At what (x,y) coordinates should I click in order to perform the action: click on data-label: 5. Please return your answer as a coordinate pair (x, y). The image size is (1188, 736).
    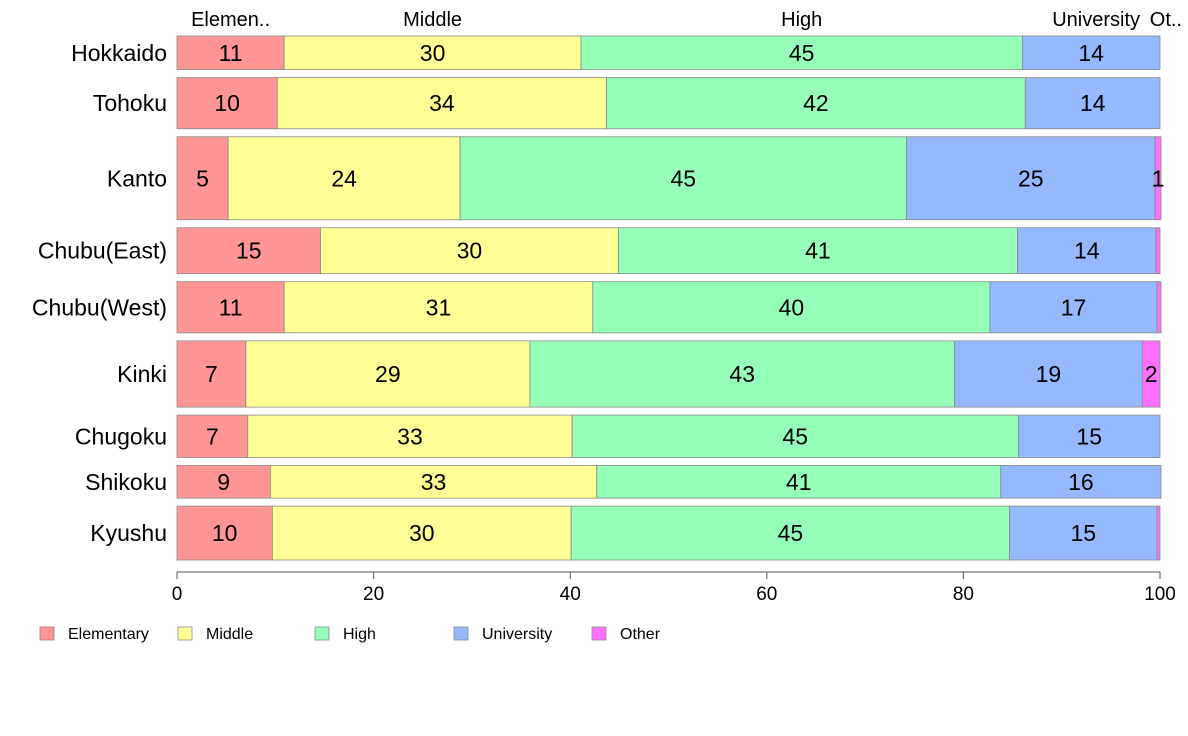
    Looking at the image, I should click on (202, 178).